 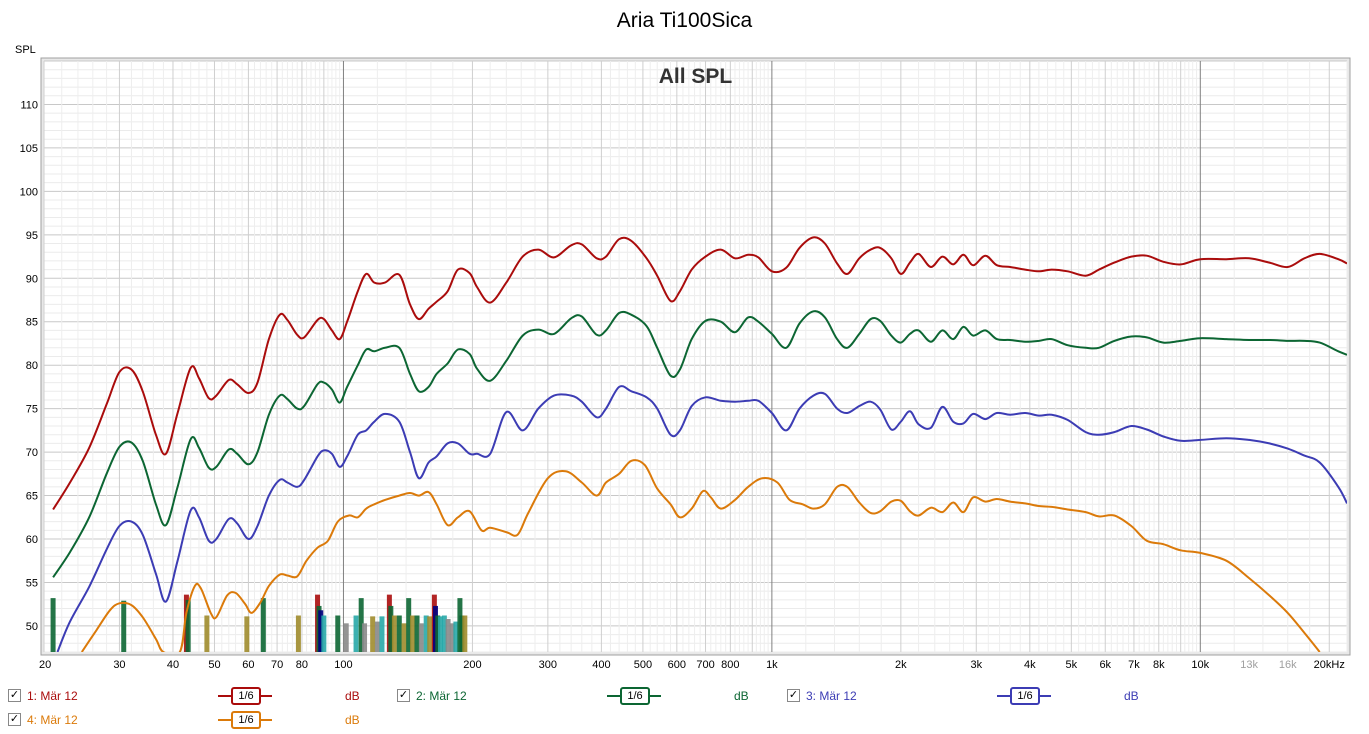 I want to click on smoothing-value-4: 1/6, so click(x=246, y=720).